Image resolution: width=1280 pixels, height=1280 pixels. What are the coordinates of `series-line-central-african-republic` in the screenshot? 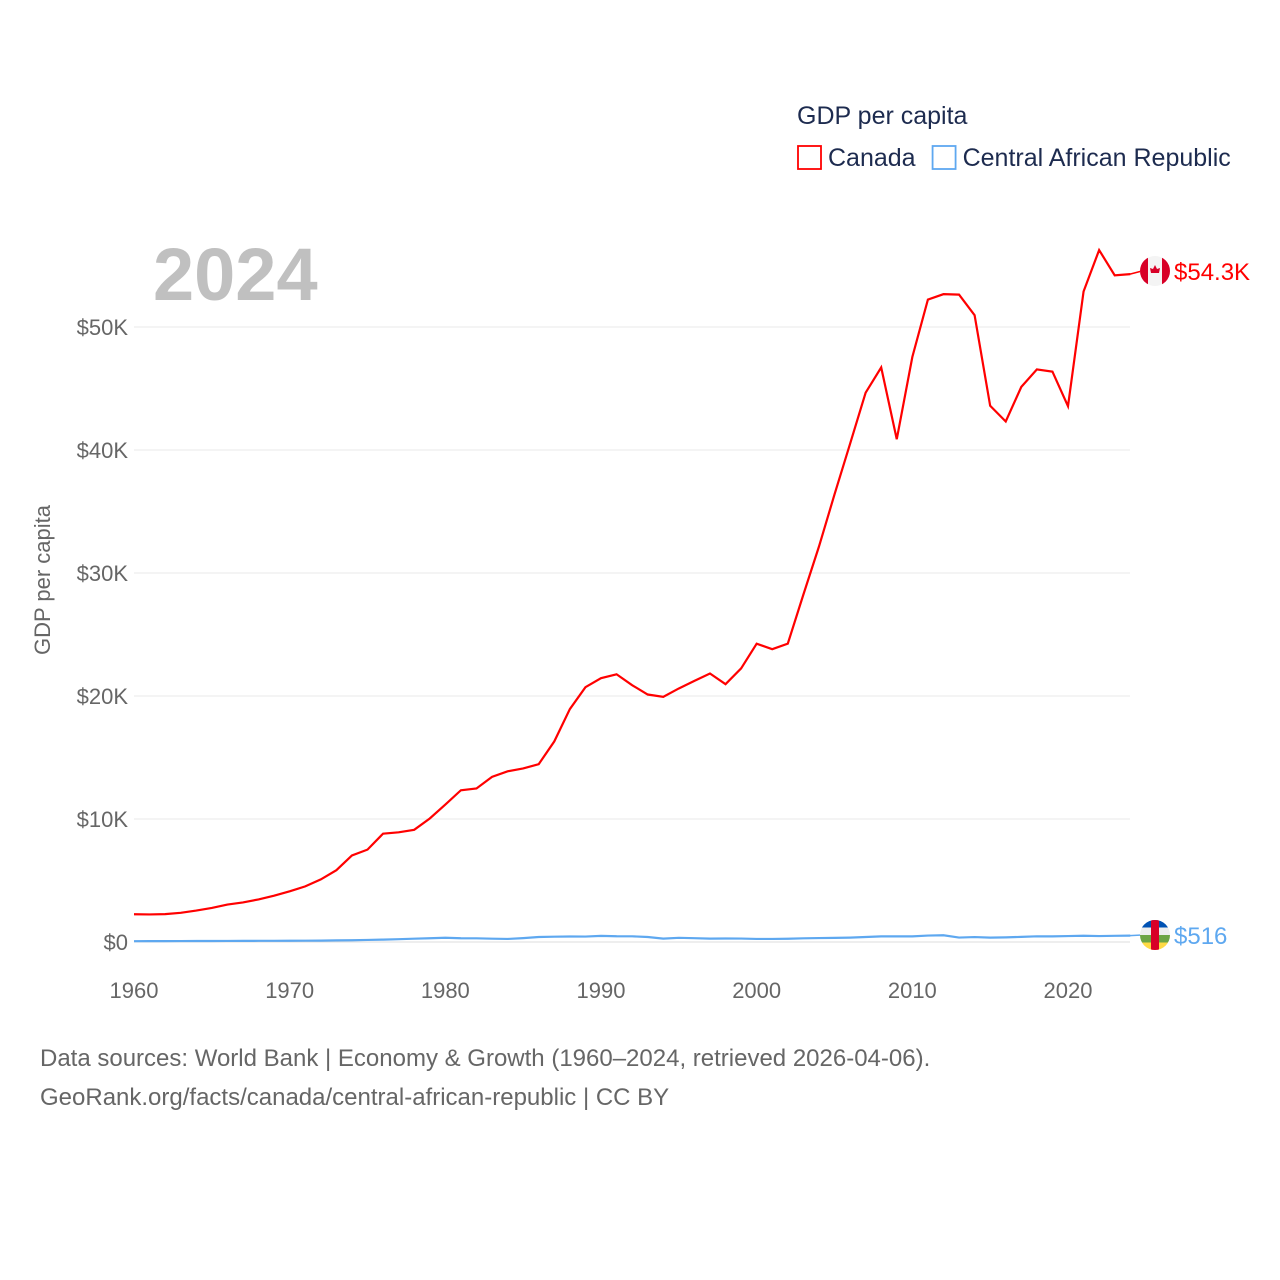 It's located at (632, 938).